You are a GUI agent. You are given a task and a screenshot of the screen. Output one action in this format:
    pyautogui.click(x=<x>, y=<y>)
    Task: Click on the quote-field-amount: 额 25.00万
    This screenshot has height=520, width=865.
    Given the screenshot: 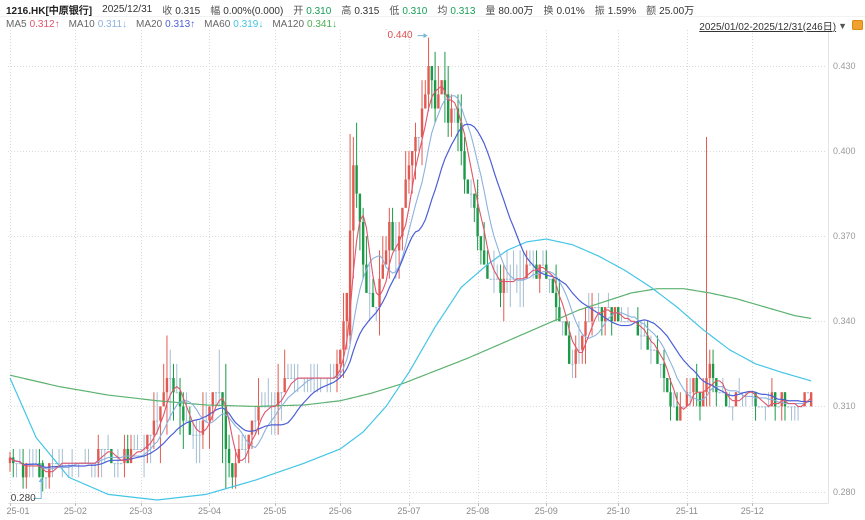 What is the action you would take?
    pyautogui.click(x=670, y=11)
    